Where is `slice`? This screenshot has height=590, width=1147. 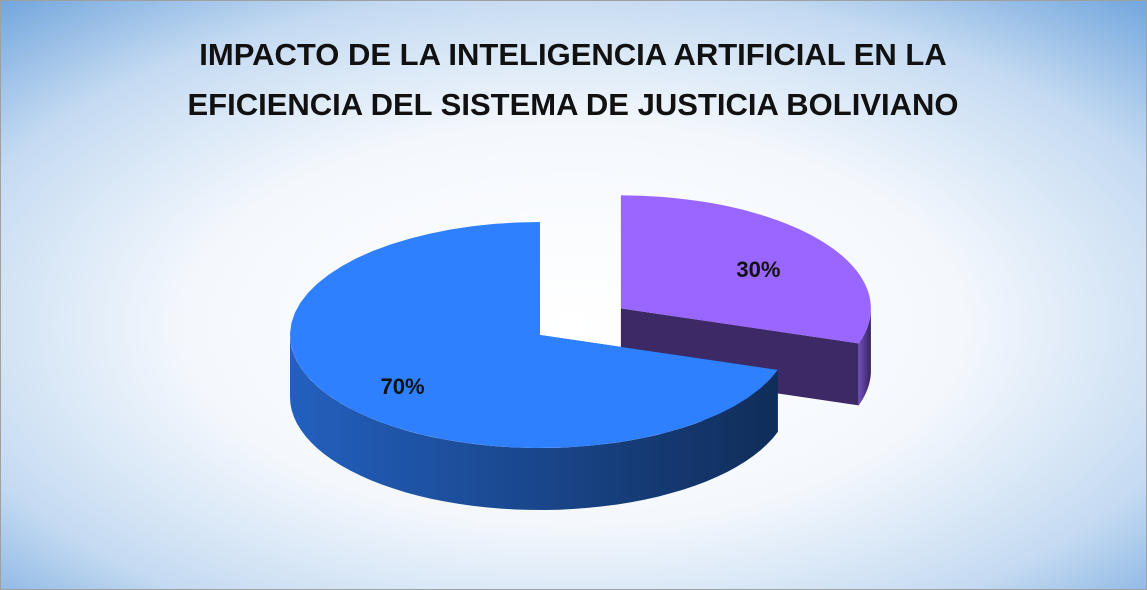
slice is located at coordinates (745, 269).